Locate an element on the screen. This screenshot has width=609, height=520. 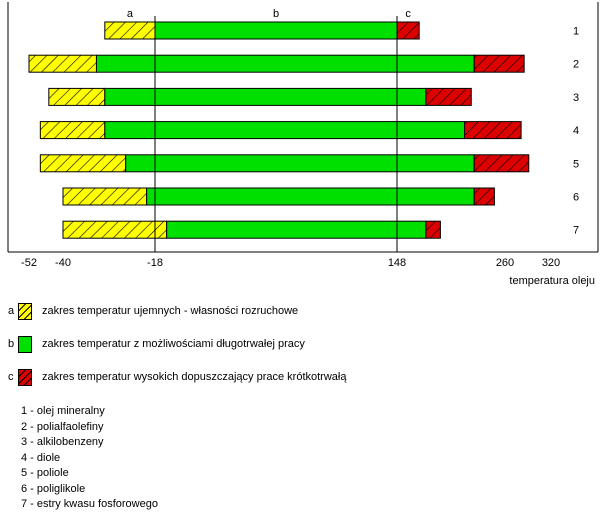
row-number-label: 6 is located at coordinates (576, 198).